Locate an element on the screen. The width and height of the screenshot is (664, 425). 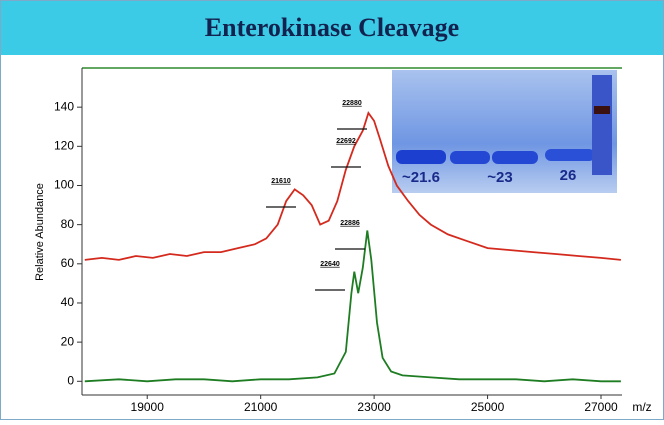
y-tick-label: 120 is located at coordinates (64, 145).